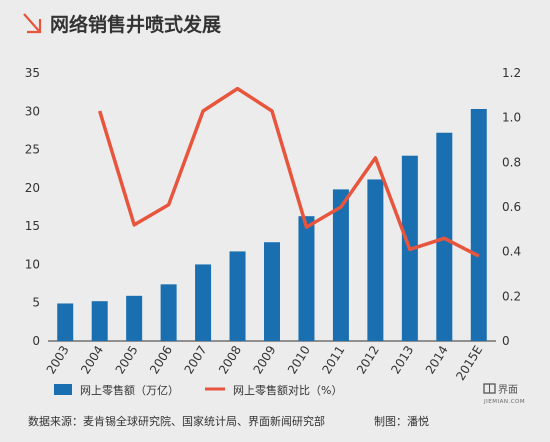 Image resolution: width=550 pixels, height=442 pixels. Describe the element at coordinates (264, 359) in the screenshot. I see `x-tick-label: 2009` at that location.